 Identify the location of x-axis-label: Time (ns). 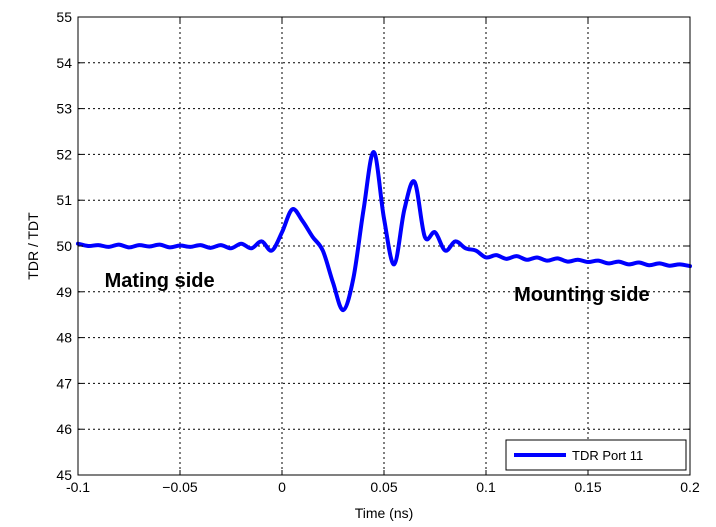
(384, 513).